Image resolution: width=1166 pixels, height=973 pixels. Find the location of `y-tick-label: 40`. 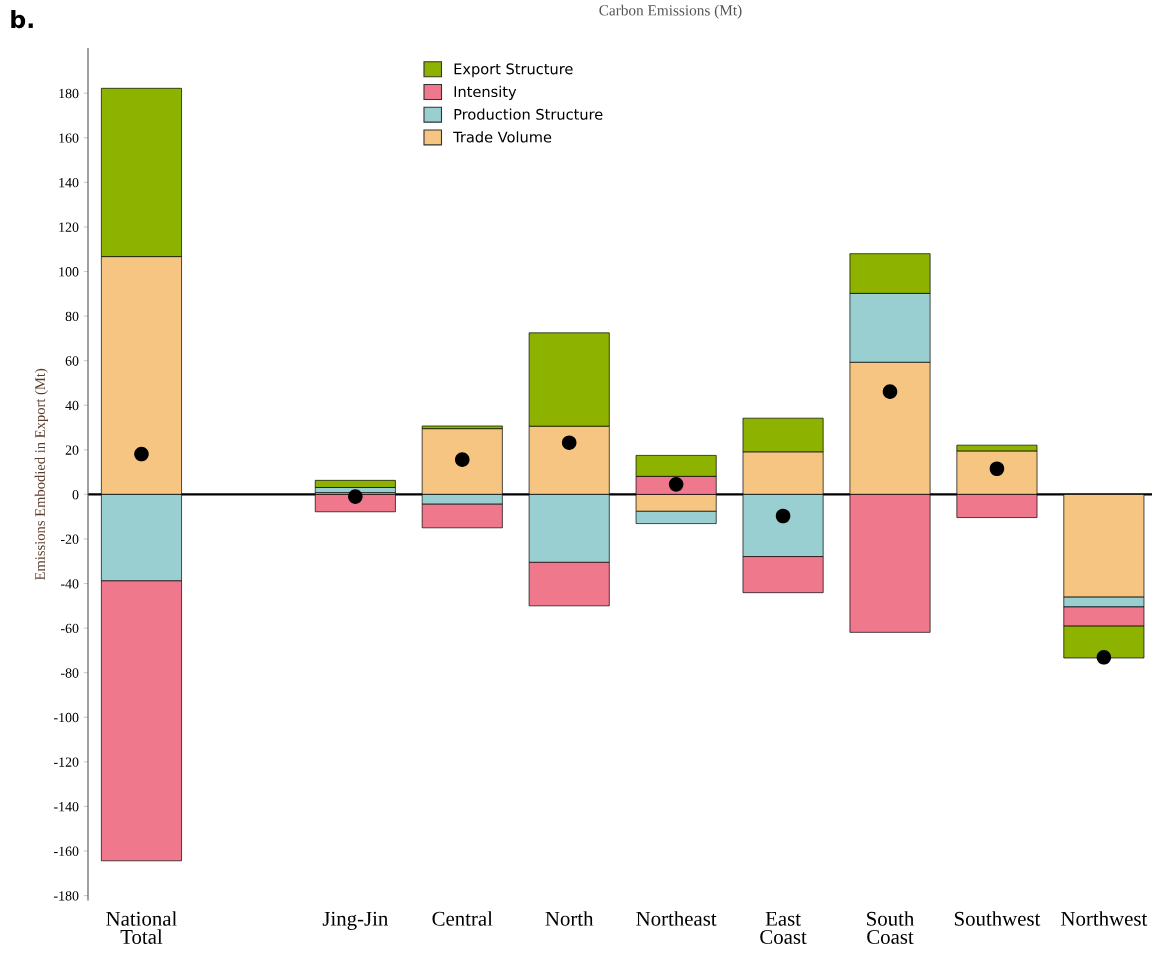

y-tick-label: 40 is located at coordinates (72, 405).